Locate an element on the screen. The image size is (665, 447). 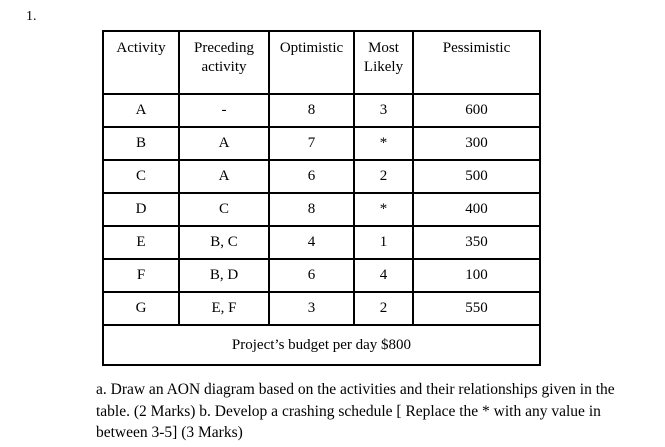
cell-pessimistic: 500 is located at coordinates (476, 176).